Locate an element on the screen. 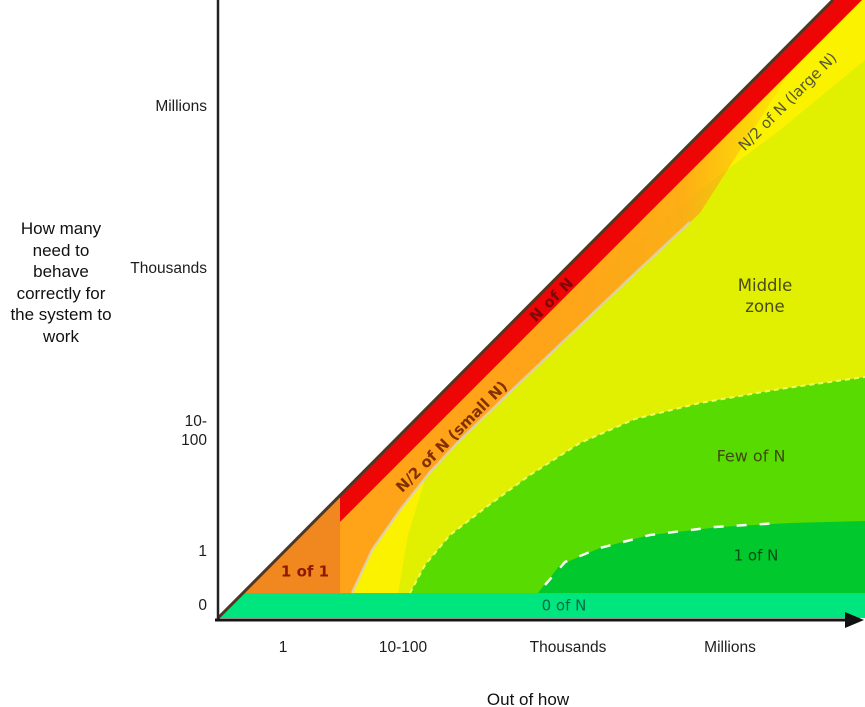 The image size is (865, 707). x-tick-1: 1 is located at coordinates (283, 647).